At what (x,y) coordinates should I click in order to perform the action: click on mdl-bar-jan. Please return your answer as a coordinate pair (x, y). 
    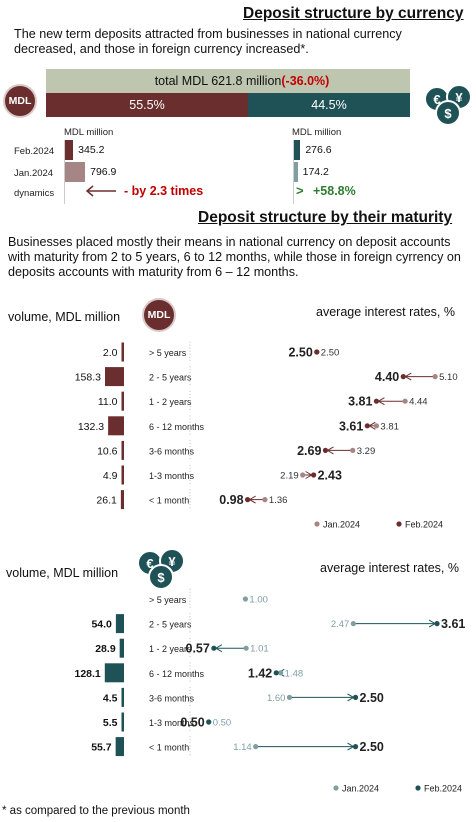
    Looking at the image, I should click on (75, 172).